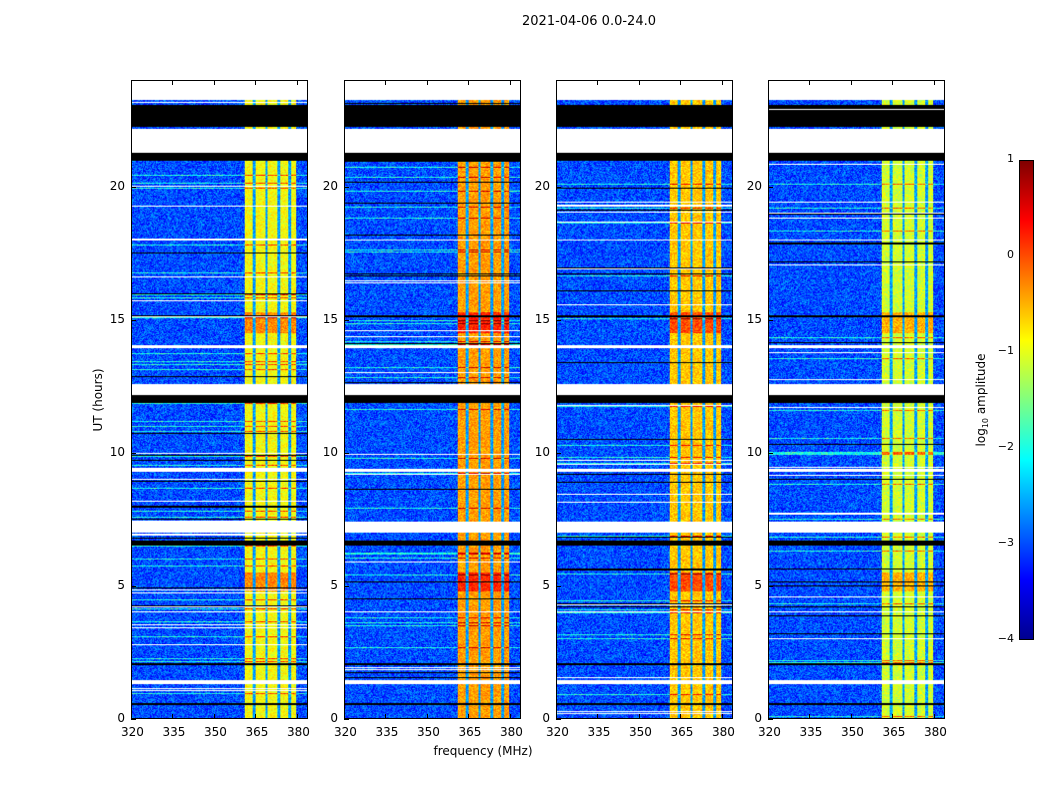 This screenshot has width=1050, height=800. I want to click on panel-title: XX, V1*V7=EA02*EA24, so click(262, 9).